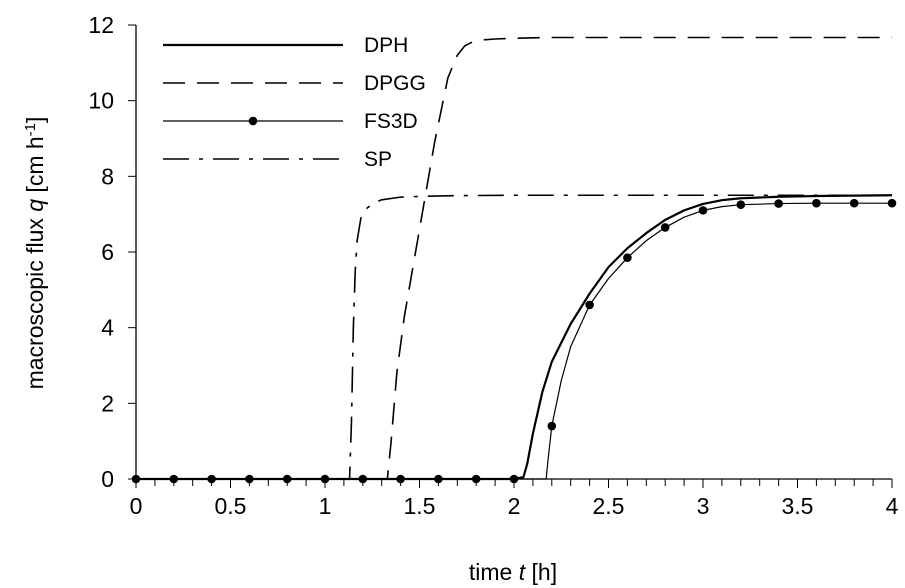 This screenshot has height=588, width=905. Describe the element at coordinates (35, 253) in the screenshot. I see `y-axis-title: macroscopic flux q [cm h-1]` at that location.